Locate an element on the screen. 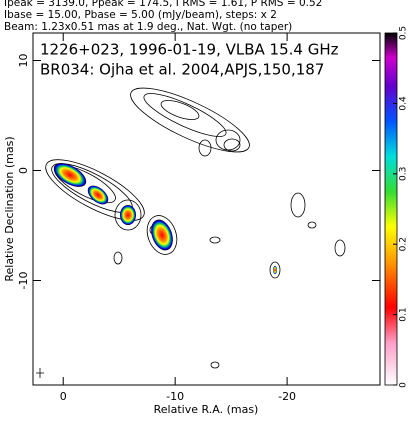 The image size is (409, 424). annotation: 1226+023, 1996-01-19, VLBA 15.4 GHz is located at coordinates (189, 50).